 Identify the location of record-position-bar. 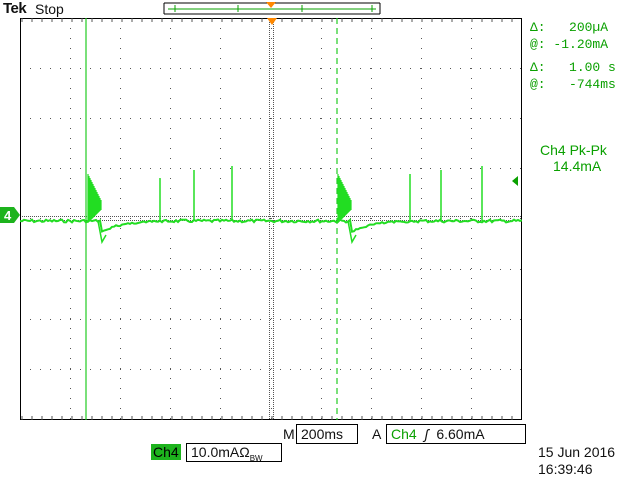
(320, 9).